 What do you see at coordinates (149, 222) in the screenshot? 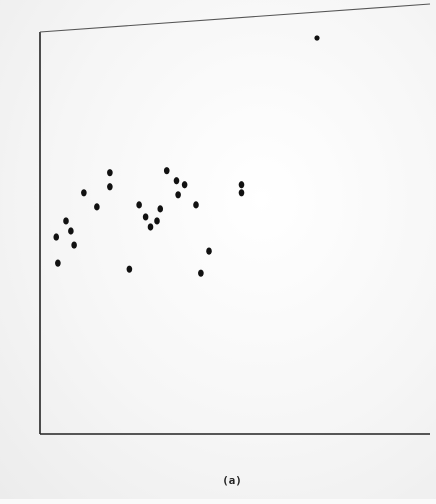
I see `data-points` at bounding box center [149, 222].